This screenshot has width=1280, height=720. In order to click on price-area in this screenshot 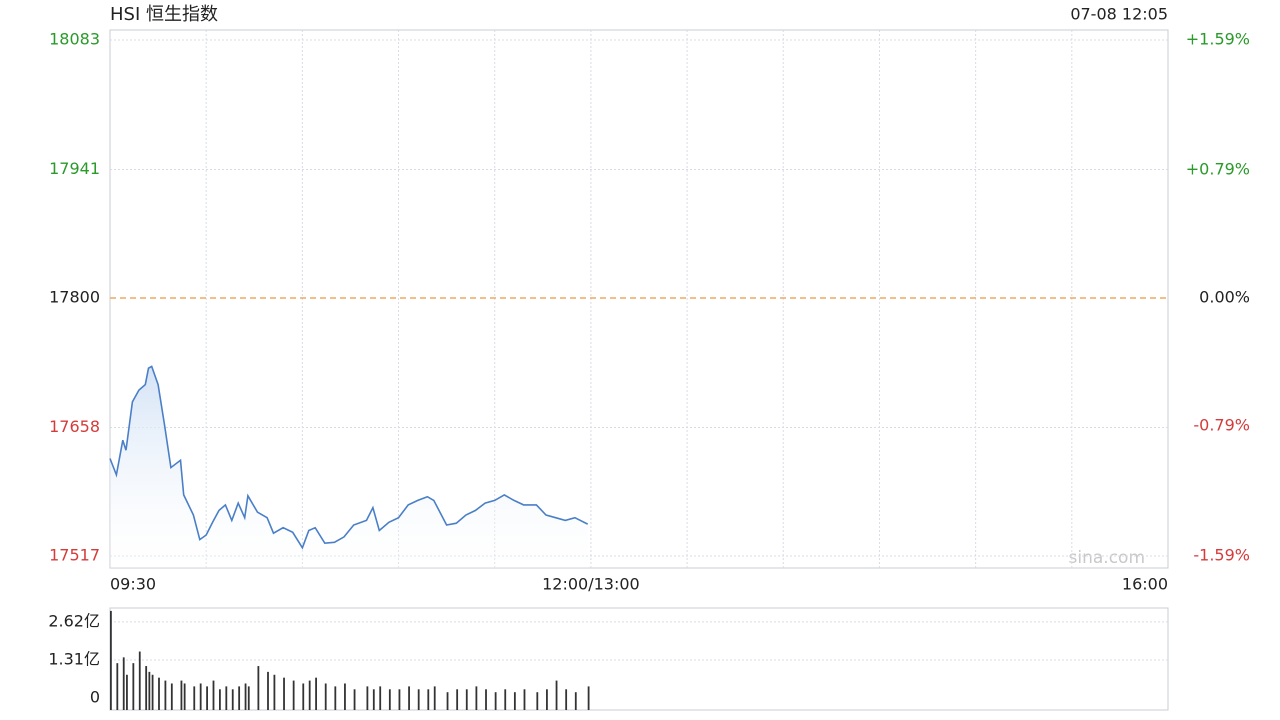, I will do `click(349, 467)`.